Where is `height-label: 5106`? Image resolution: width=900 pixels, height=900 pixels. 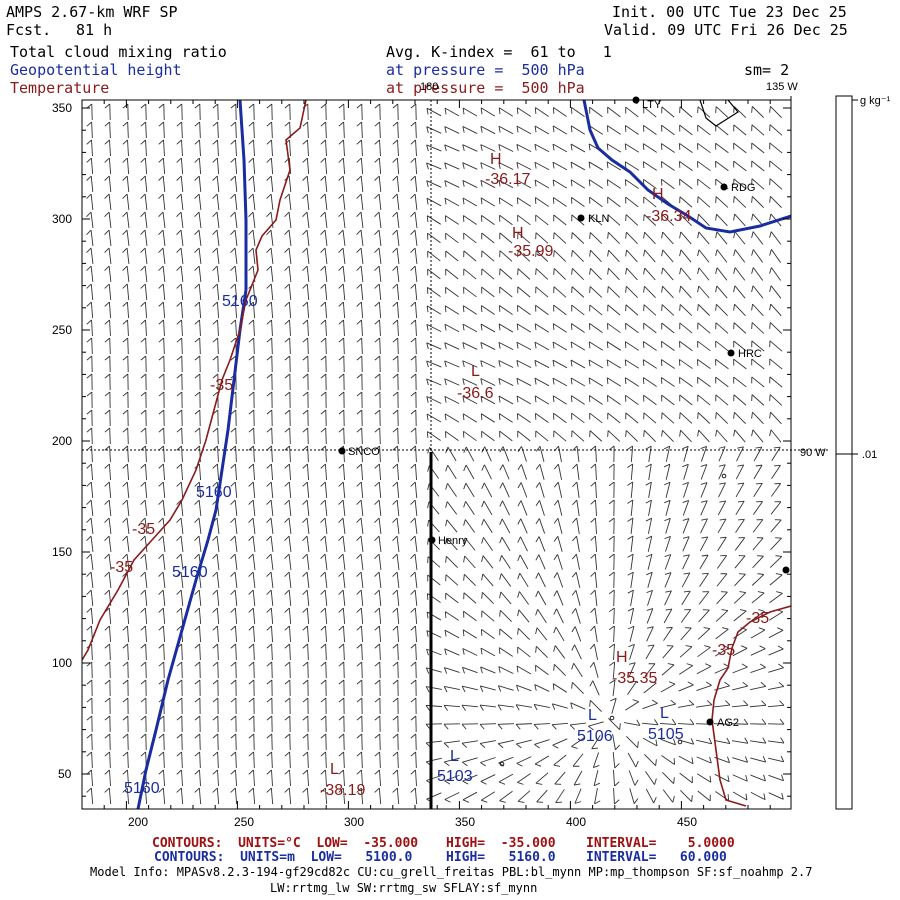 height-label: 5106 is located at coordinates (595, 736).